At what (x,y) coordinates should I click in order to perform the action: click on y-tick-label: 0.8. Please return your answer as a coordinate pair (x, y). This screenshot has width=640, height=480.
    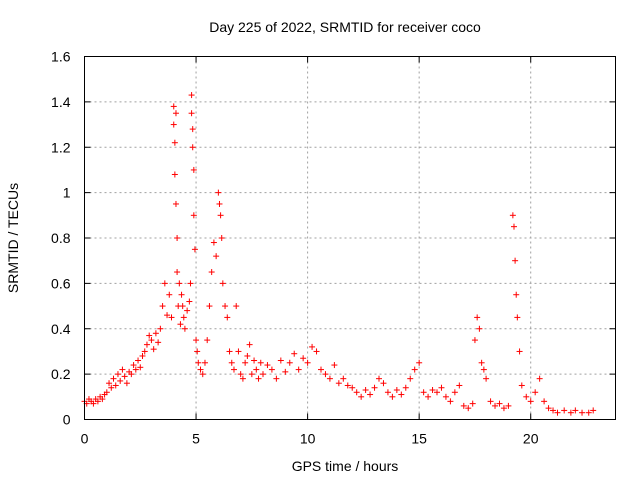
    Looking at the image, I should click on (61, 238).